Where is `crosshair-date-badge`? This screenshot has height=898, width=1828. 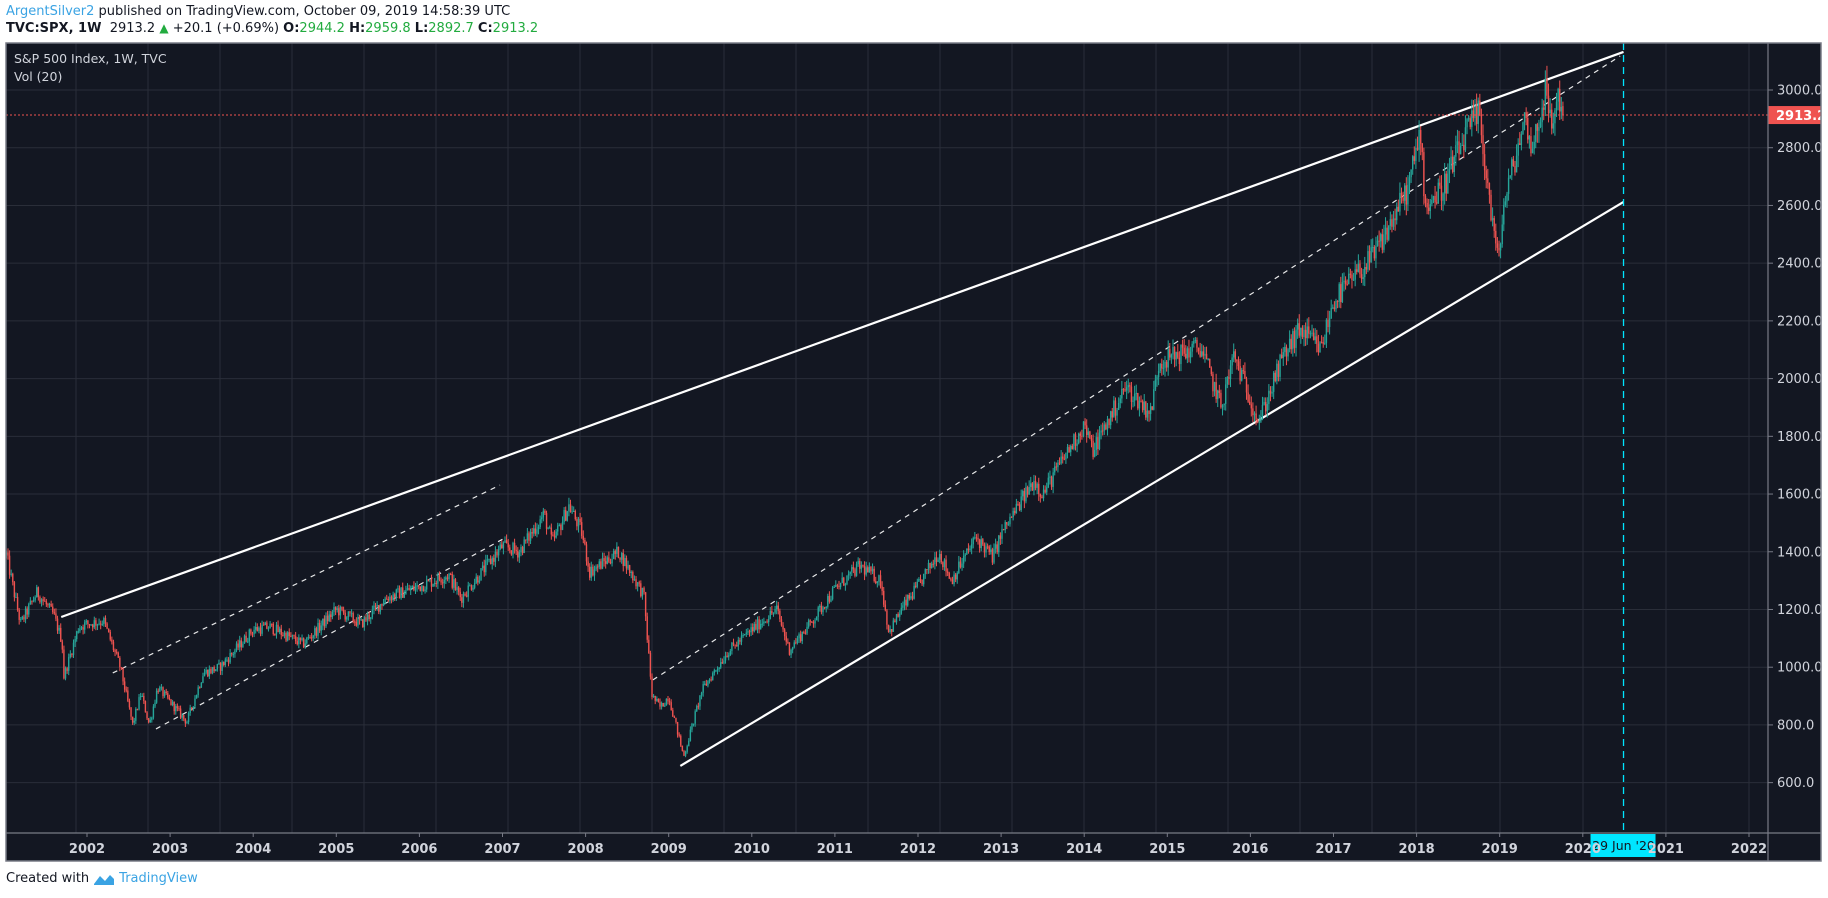
crosshair-date-badge is located at coordinates (1623, 845).